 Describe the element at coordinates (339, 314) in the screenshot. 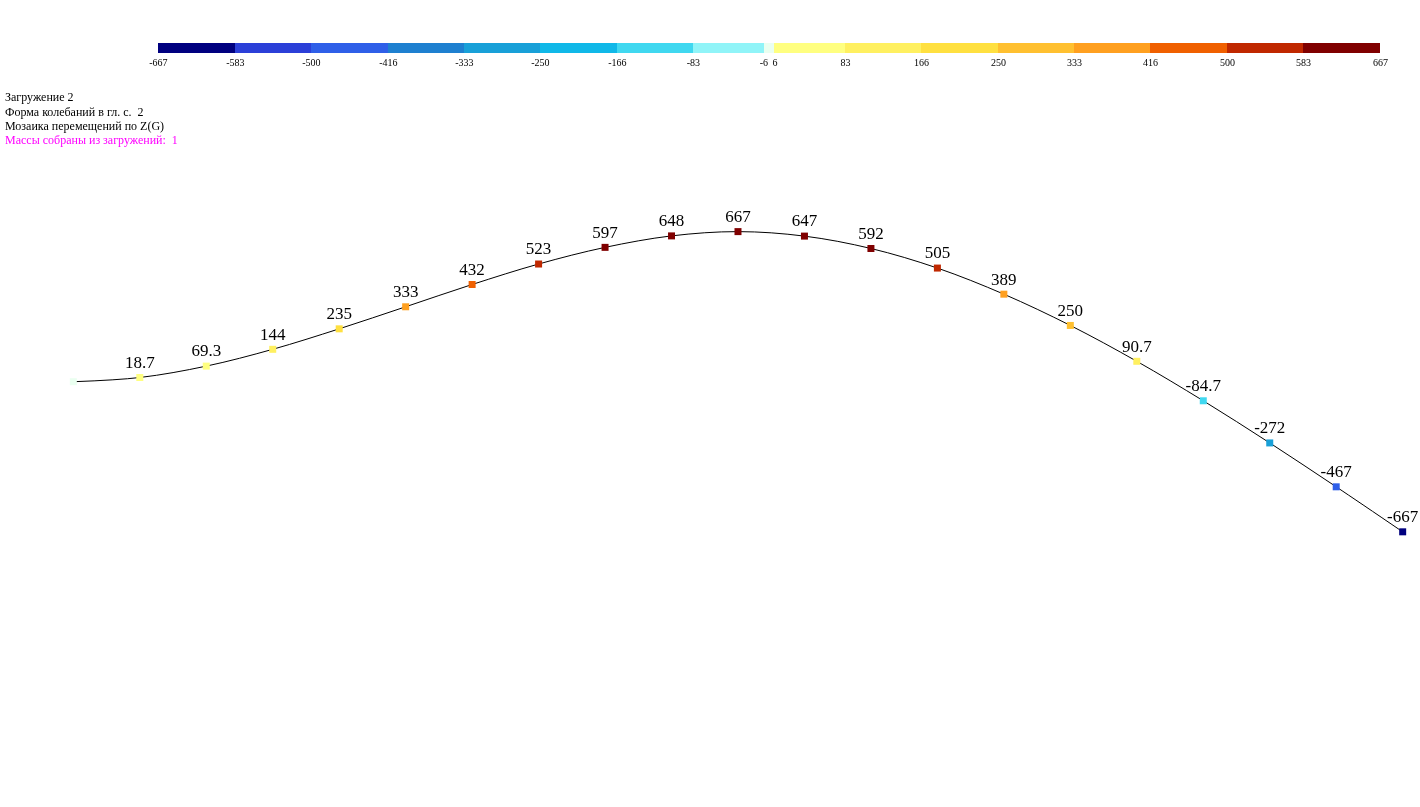

I see `data-label: 235` at that location.